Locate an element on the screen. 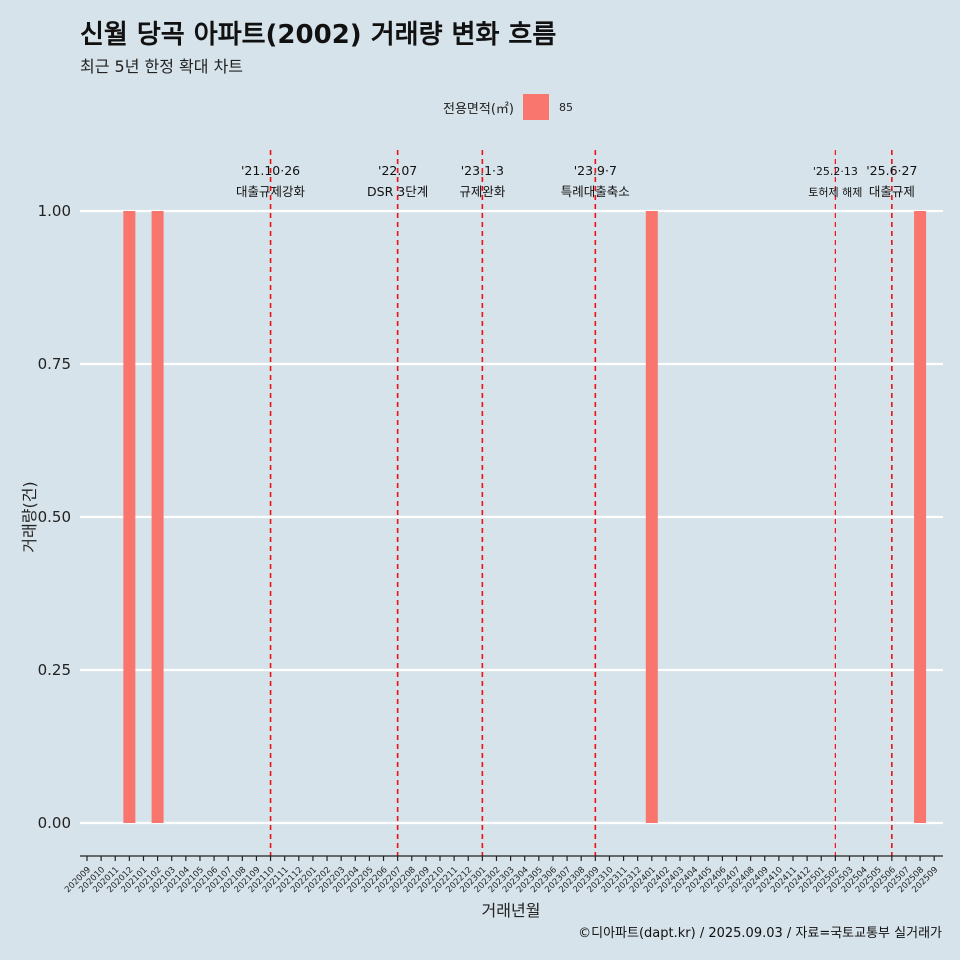 The height and width of the screenshot is (960, 960). chart-subtitle: 최근 5년 한정 확대 차트 is located at coordinates (162, 66).